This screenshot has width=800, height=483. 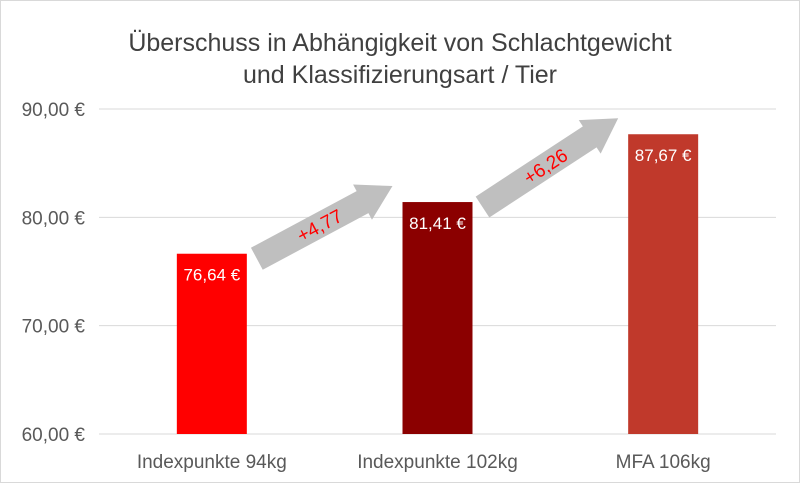 What do you see at coordinates (54, 327) in the screenshot?
I see `y-tick-label: 70,00 €` at bounding box center [54, 327].